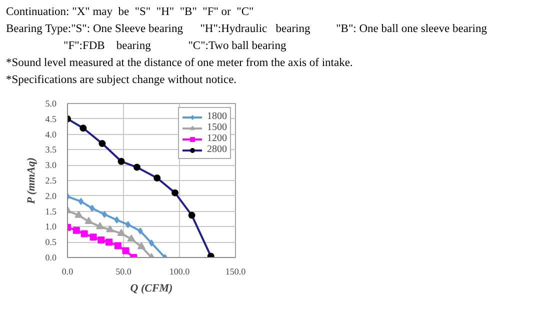 This screenshot has width=558, height=324. What do you see at coordinates (217, 116) in the screenshot?
I see `legend-label: 1800` at bounding box center [217, 116].